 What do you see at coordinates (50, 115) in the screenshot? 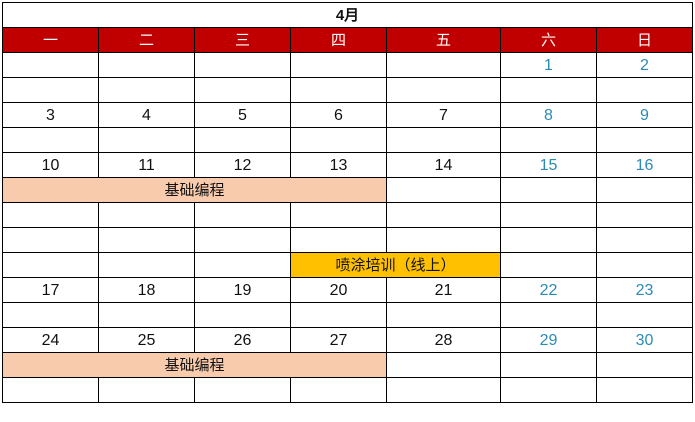
I see `date-cell: 3` at bounding box center [50, 115].